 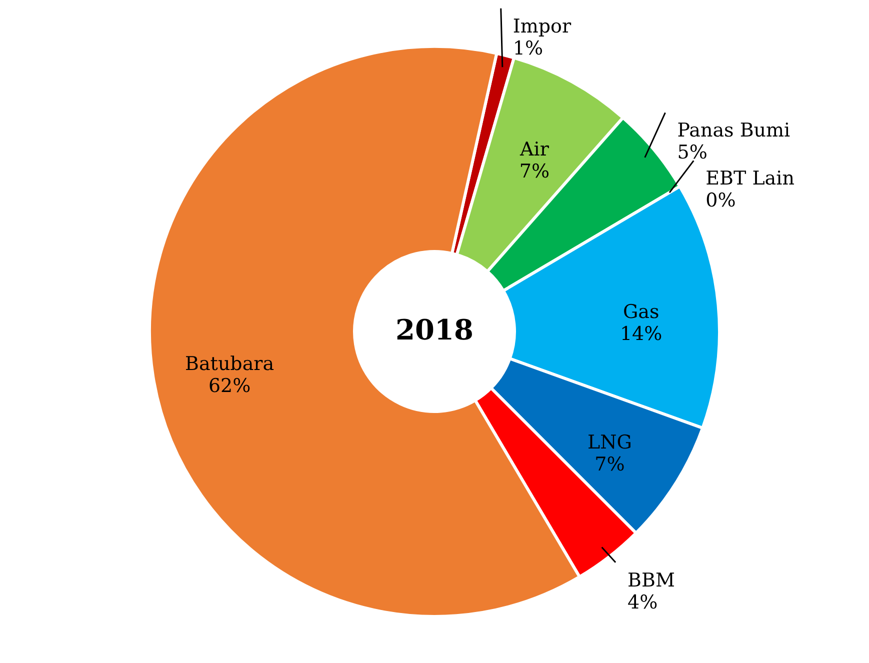 I want to click on data-label: 4%, so click(x=643, y=602).